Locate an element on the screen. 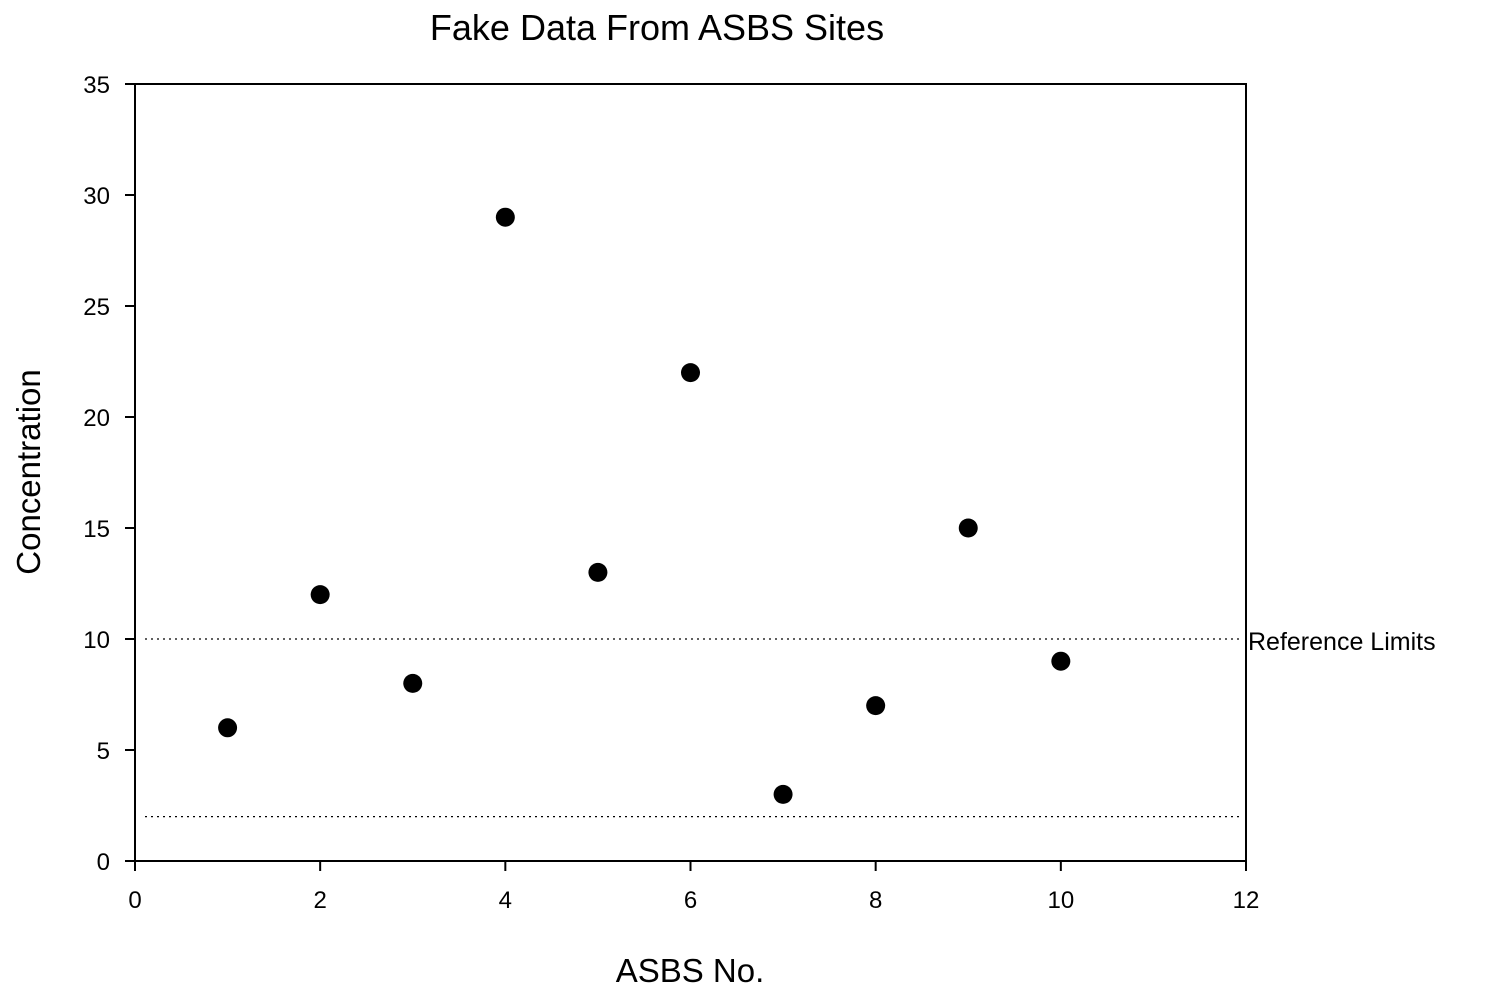 The height and width of the screenshot is (988, 1489). x-tick-label: 12 is located at coordinates (1246, 900).